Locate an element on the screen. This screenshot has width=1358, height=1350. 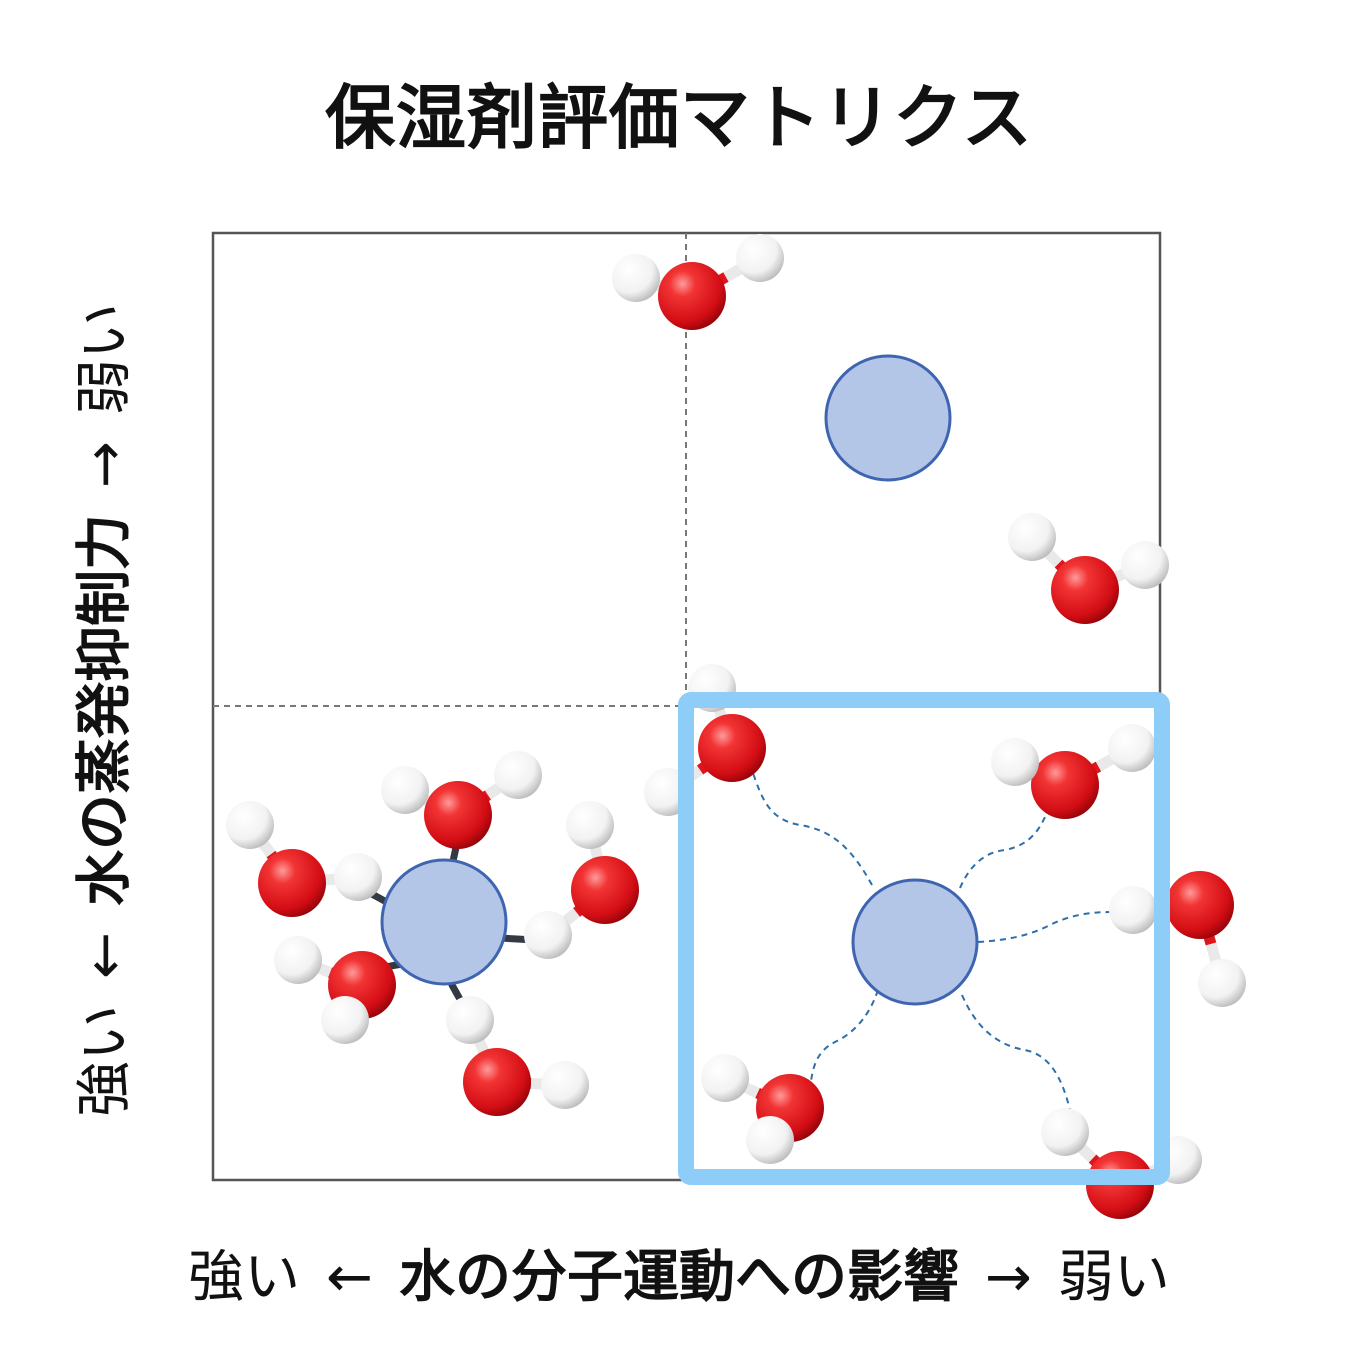
x-axis-arrow-right: → is located at coordinates (1008, 1277).